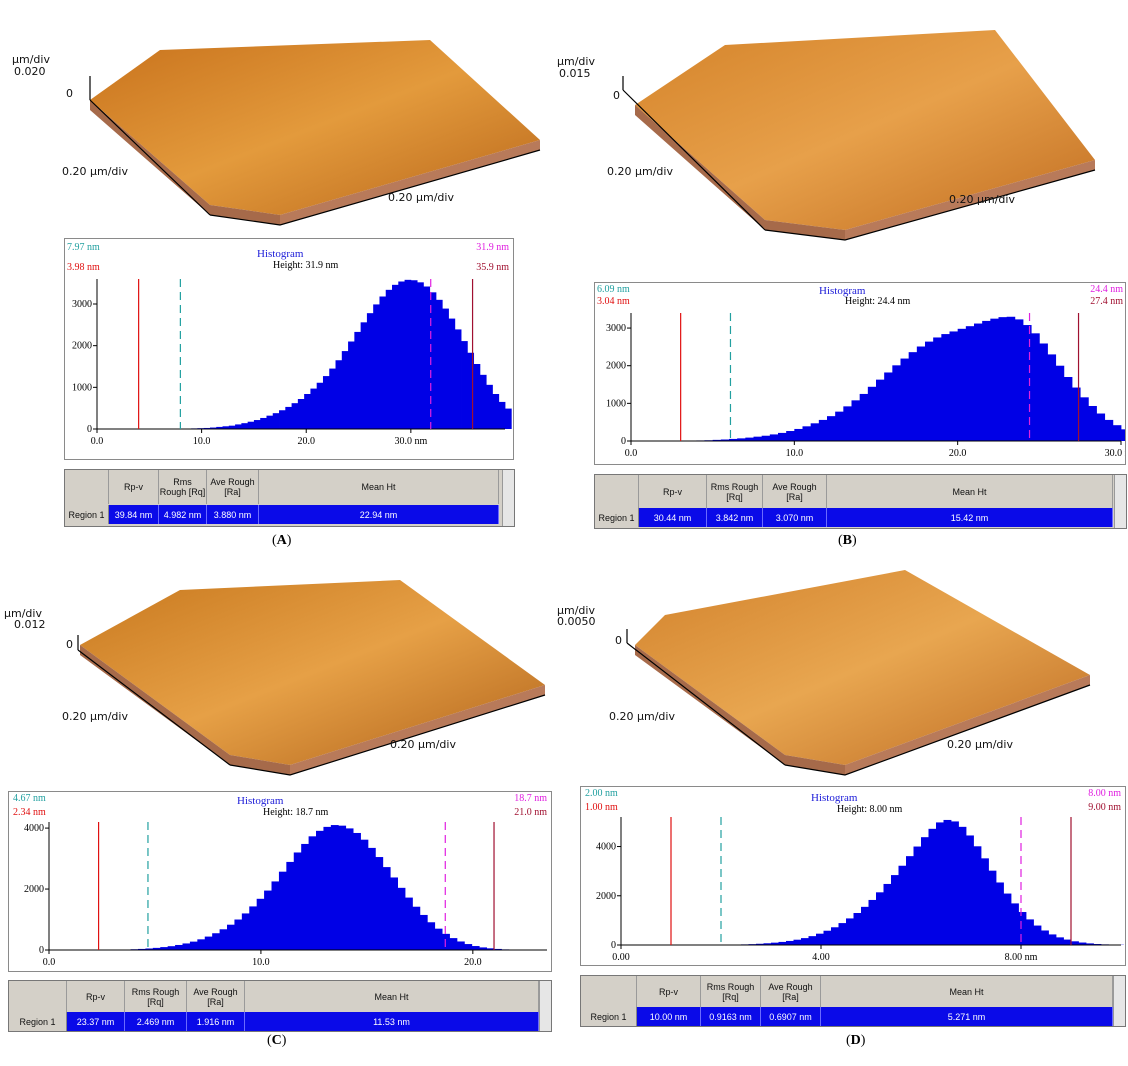 The height and width of the screenshot is (1066, 1128). Describe the element at coordinates (623, 441) in the screenshot. I see `y-tick-label: 0` at that location.